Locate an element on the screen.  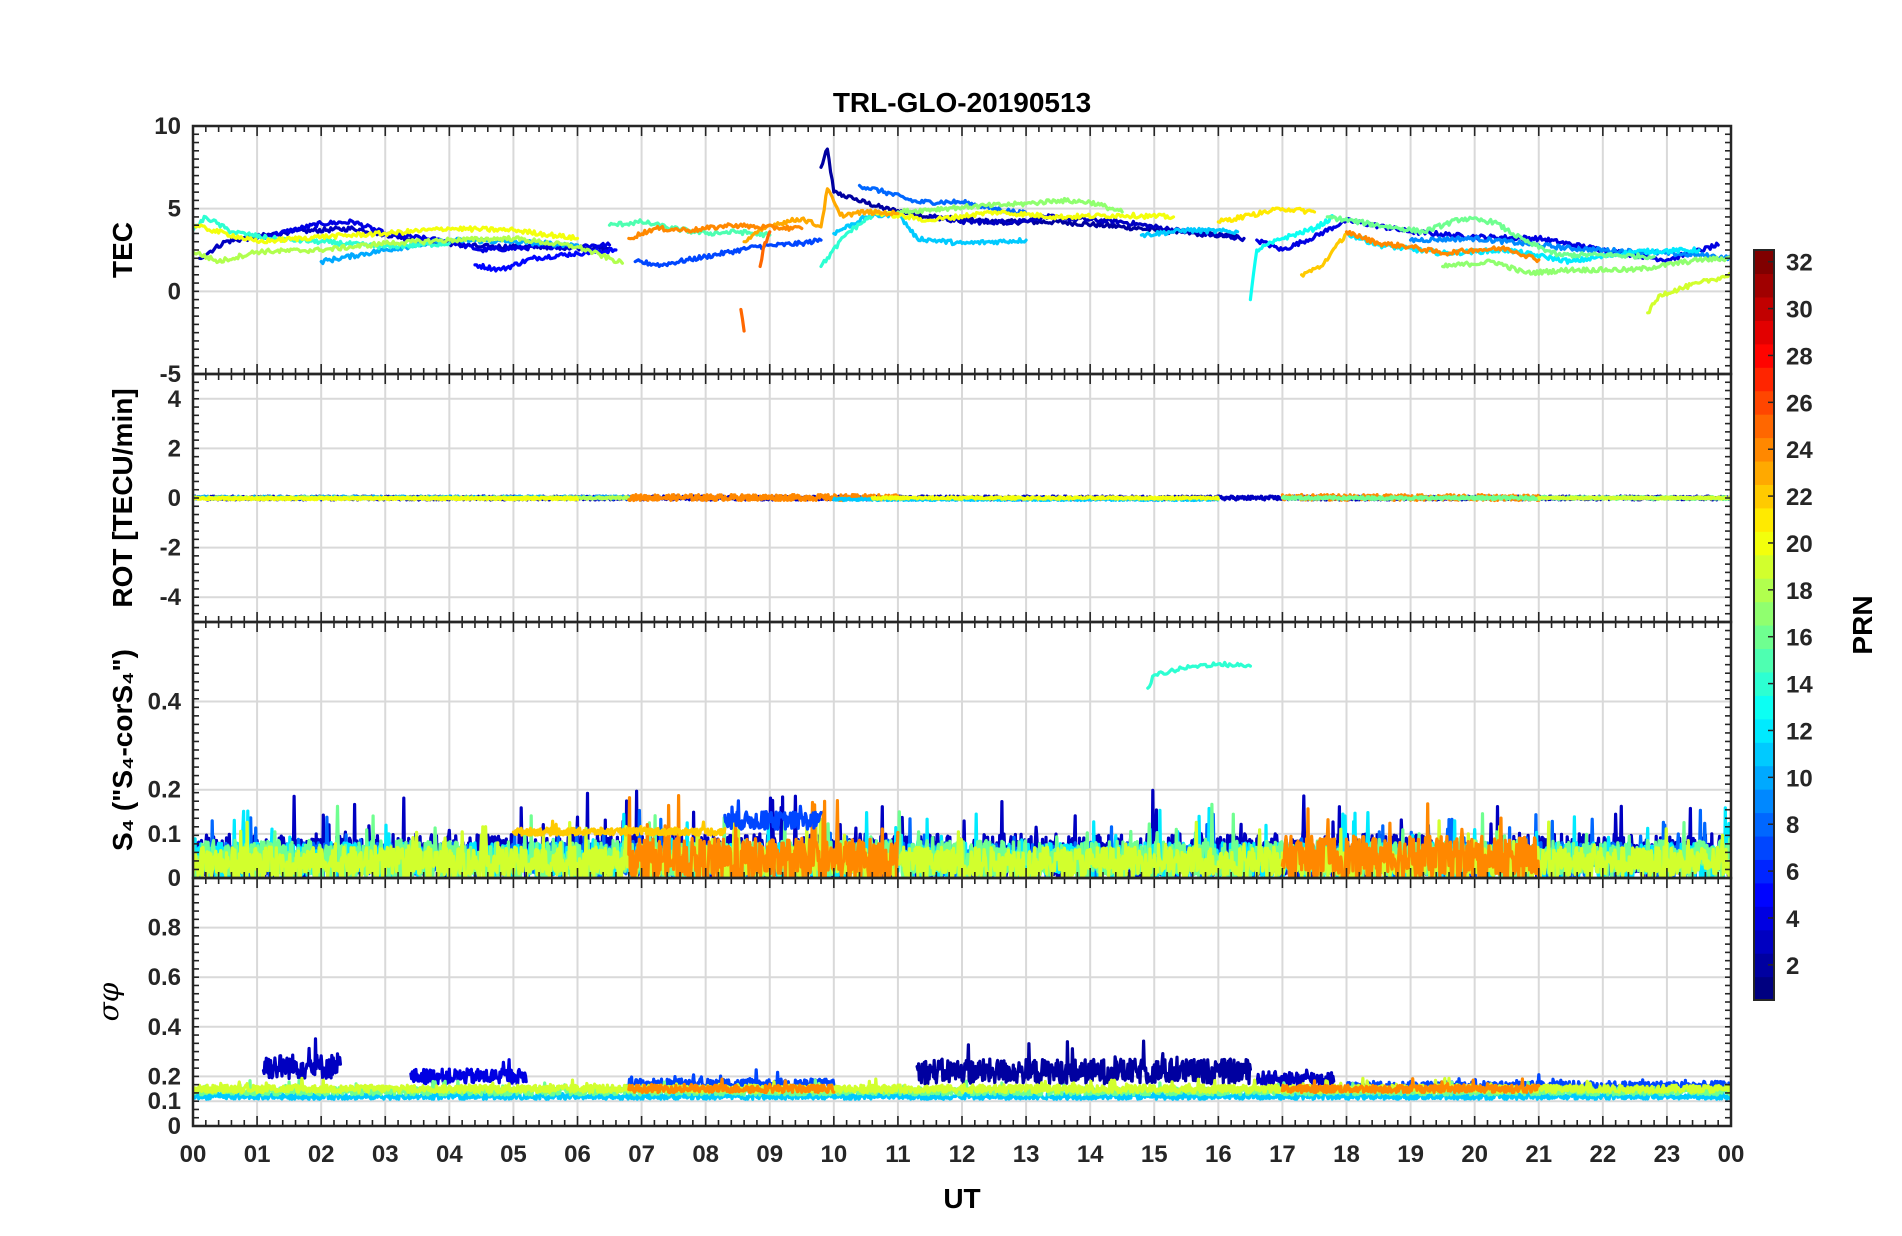
colorbar-tick-label: 22 is located at coordinates (1799, 497).